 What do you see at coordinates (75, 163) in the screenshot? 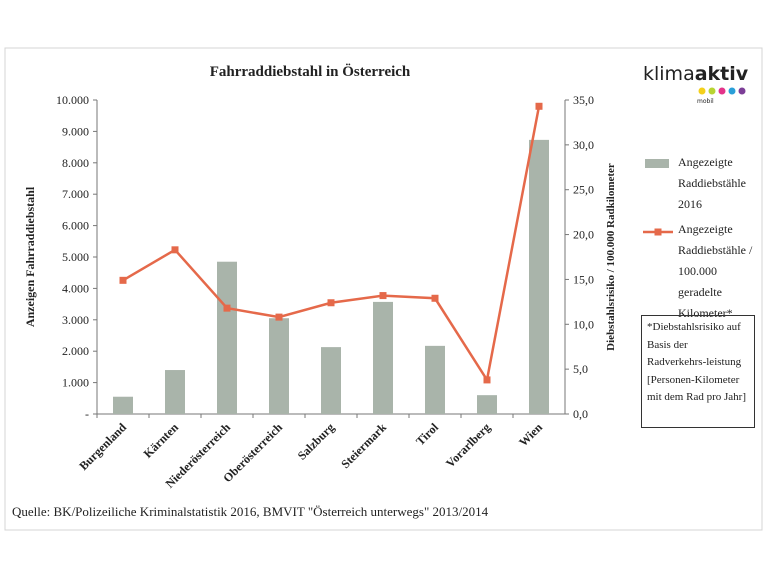
I see `y-tick-label: 8.000` at bounding box center [75, 163].